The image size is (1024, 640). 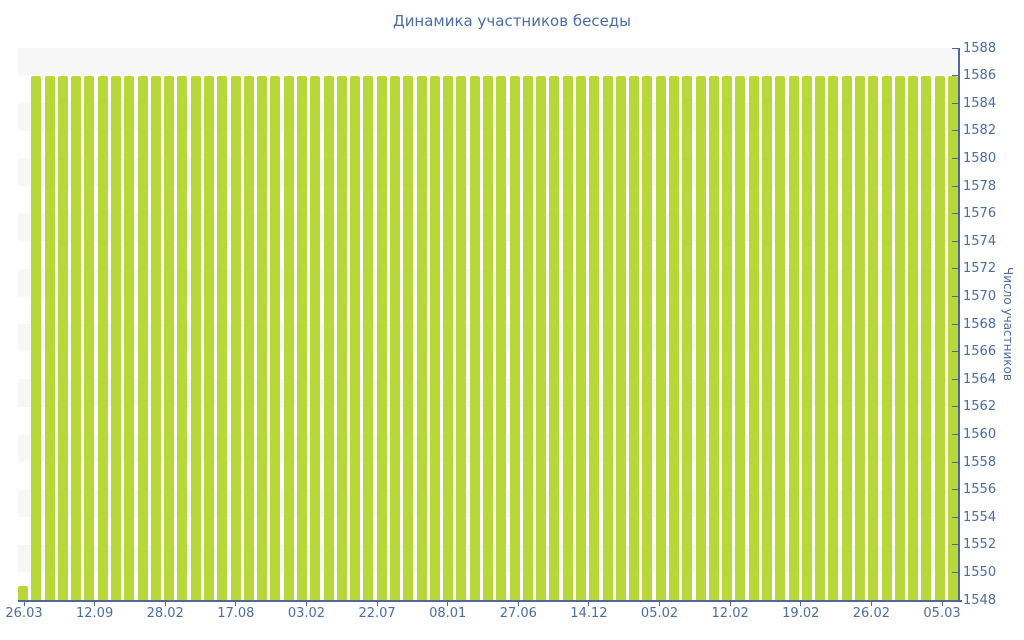 What do you see at coordinates (980, 379) in the screenshot?
I see `y-tick-label: 1564` at bounding box center [980, 379].